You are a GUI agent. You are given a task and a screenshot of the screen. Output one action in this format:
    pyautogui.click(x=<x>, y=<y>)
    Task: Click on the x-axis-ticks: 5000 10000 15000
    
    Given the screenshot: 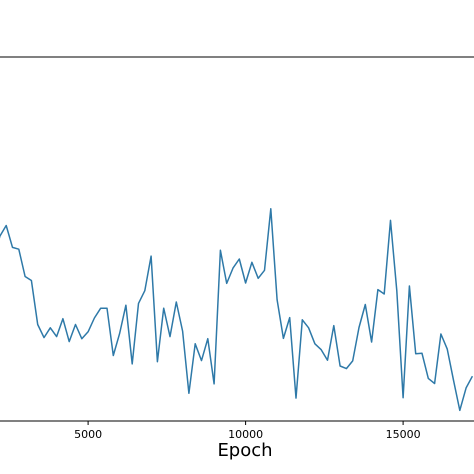 What is the action you would take?
    pyautogui.click(x=247, y=431)
    